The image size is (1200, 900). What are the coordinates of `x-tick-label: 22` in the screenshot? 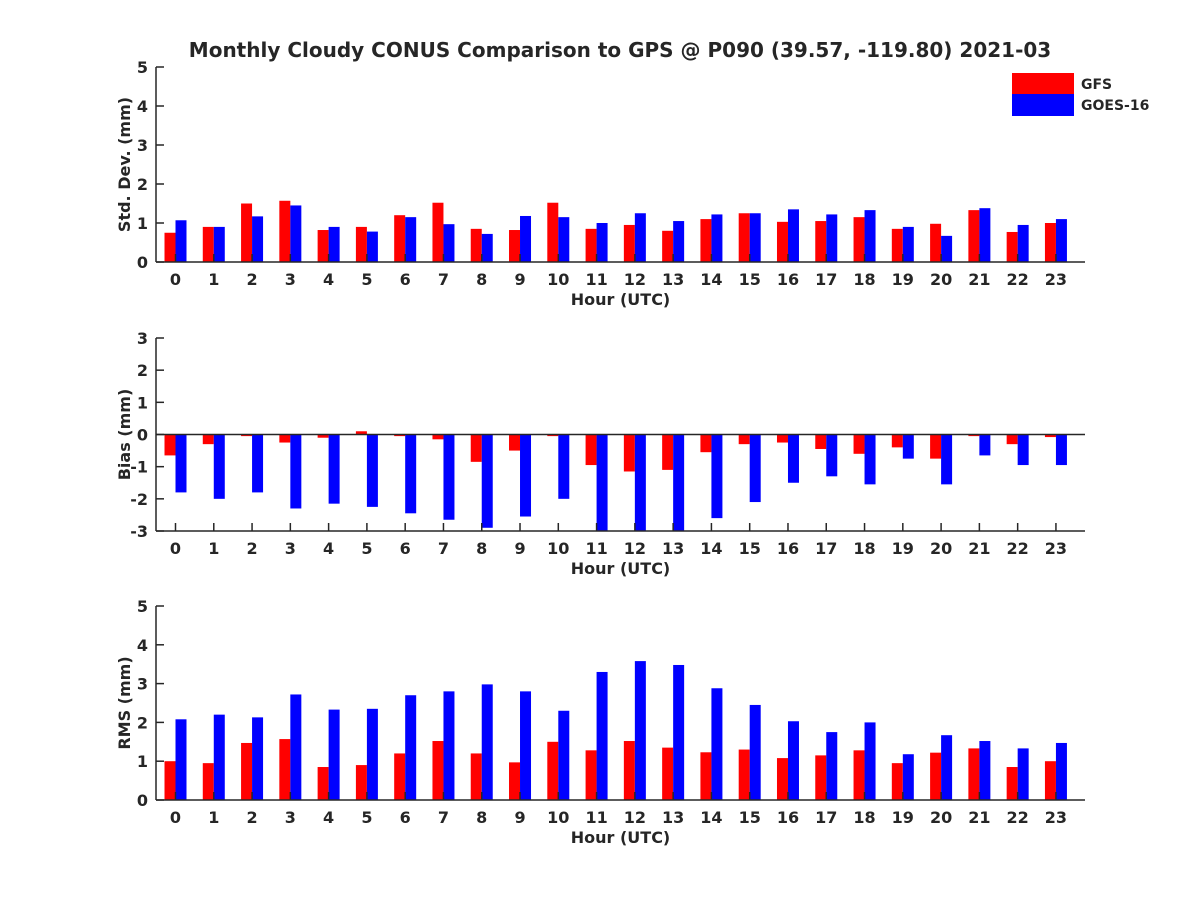 It's located at (1018, 279).